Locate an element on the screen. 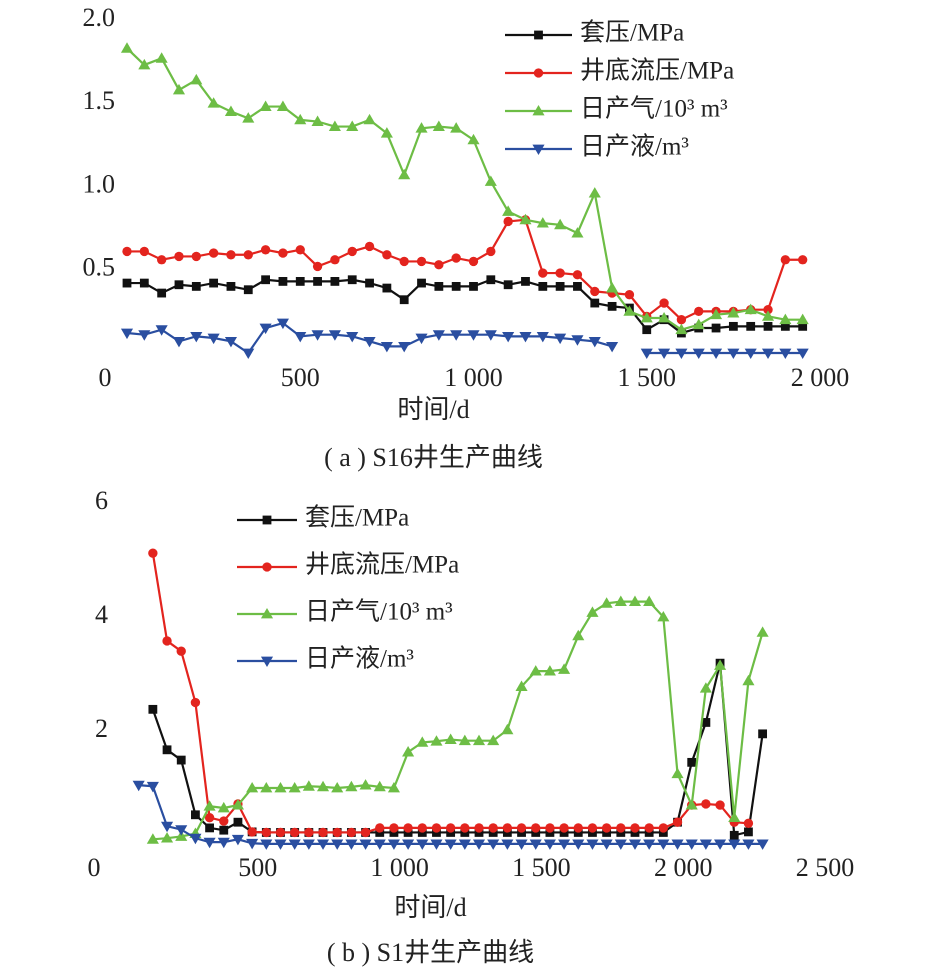 This screenshot has width=945, height=973. y-tick-label: 6 is located at coordinates (101, 500).